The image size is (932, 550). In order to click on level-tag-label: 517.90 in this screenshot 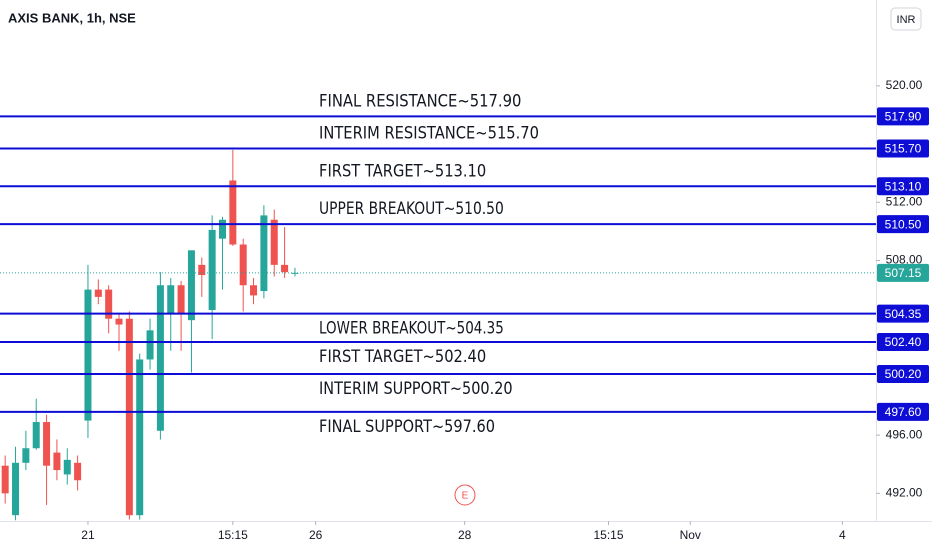, I will do `click(903, 117)`.